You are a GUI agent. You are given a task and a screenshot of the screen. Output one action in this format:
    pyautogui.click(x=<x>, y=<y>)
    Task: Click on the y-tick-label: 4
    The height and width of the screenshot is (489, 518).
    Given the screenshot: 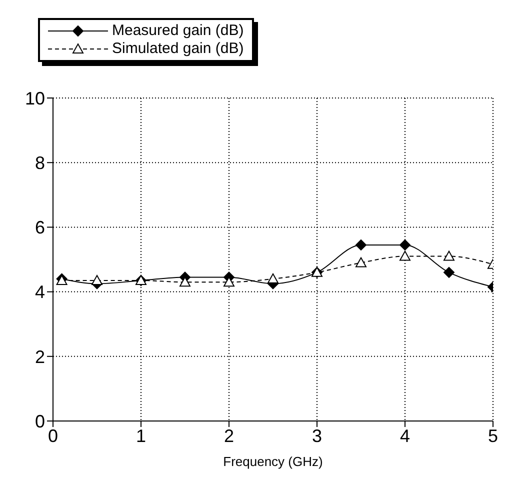 What is the action you would take?
    pyautogui.click(x=39, y=292)
    